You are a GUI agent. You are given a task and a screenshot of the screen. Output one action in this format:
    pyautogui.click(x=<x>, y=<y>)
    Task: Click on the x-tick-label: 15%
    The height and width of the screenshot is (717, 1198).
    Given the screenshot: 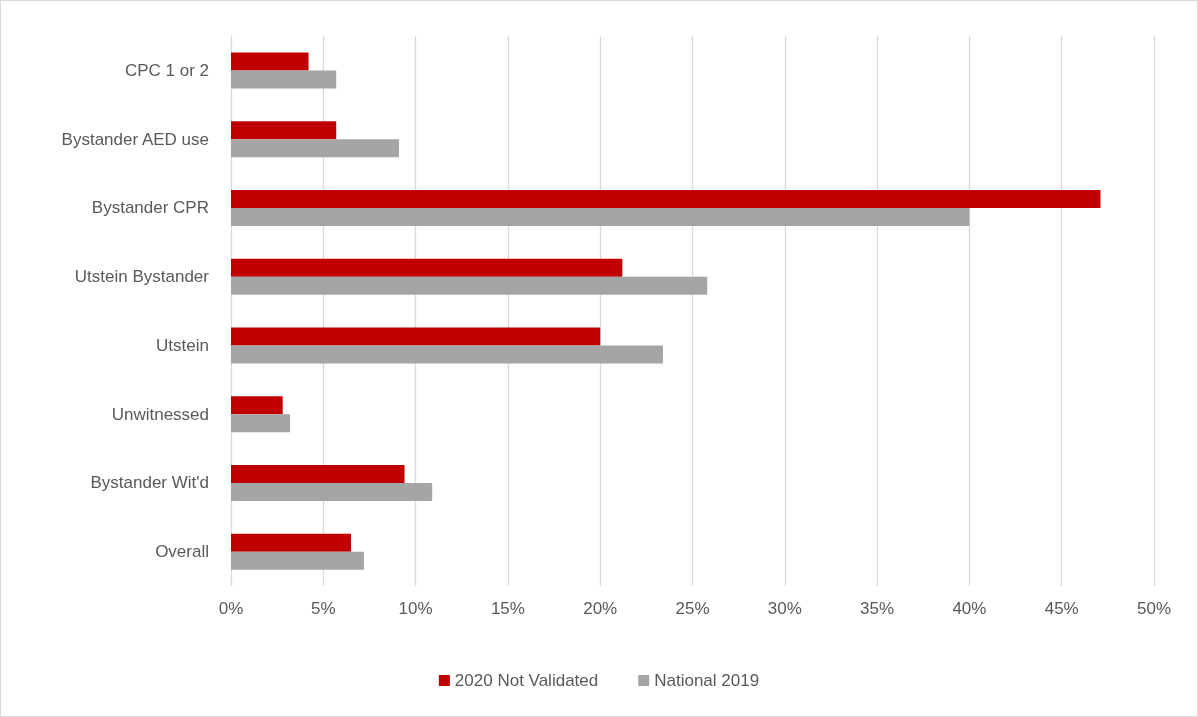 What is the action you would take?
    pyautogui.click(x=507, y=608)
    